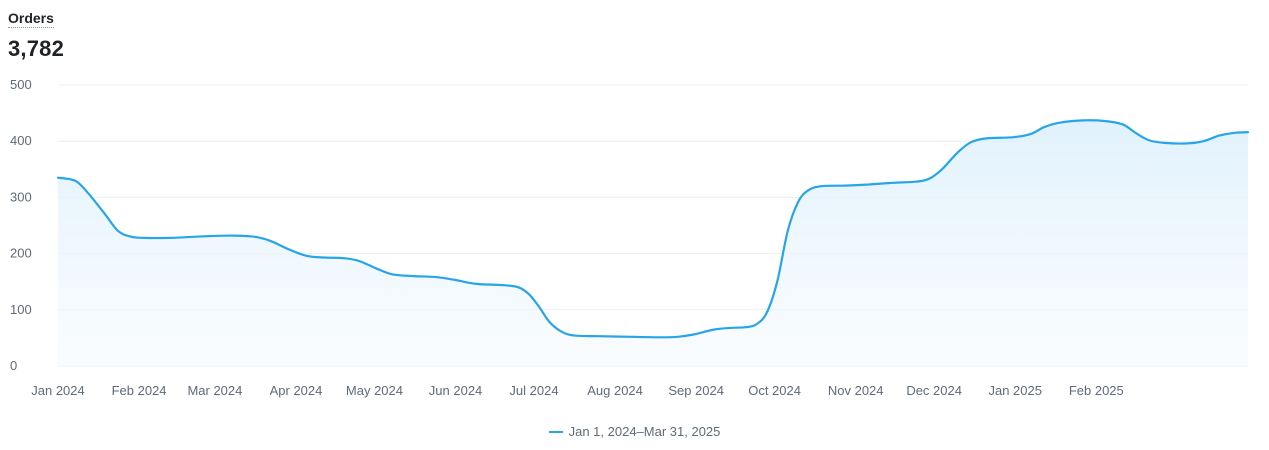 This screenshot has width=1269, height=450. Describe the element at coordinates (934, 390) in the screenshot. I see `x-tick-label: Dec 2024` at that location.